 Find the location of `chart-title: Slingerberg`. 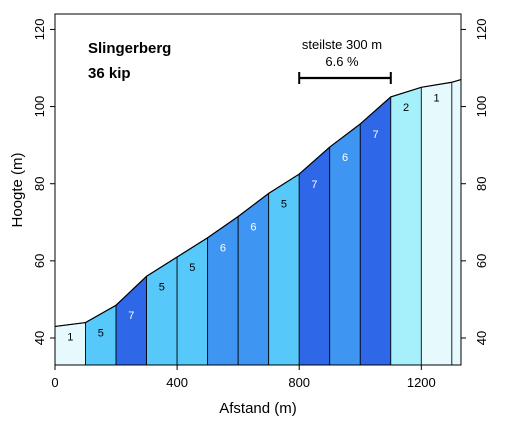

chart-title: Slingerberg is located at coordinates (129, 48).